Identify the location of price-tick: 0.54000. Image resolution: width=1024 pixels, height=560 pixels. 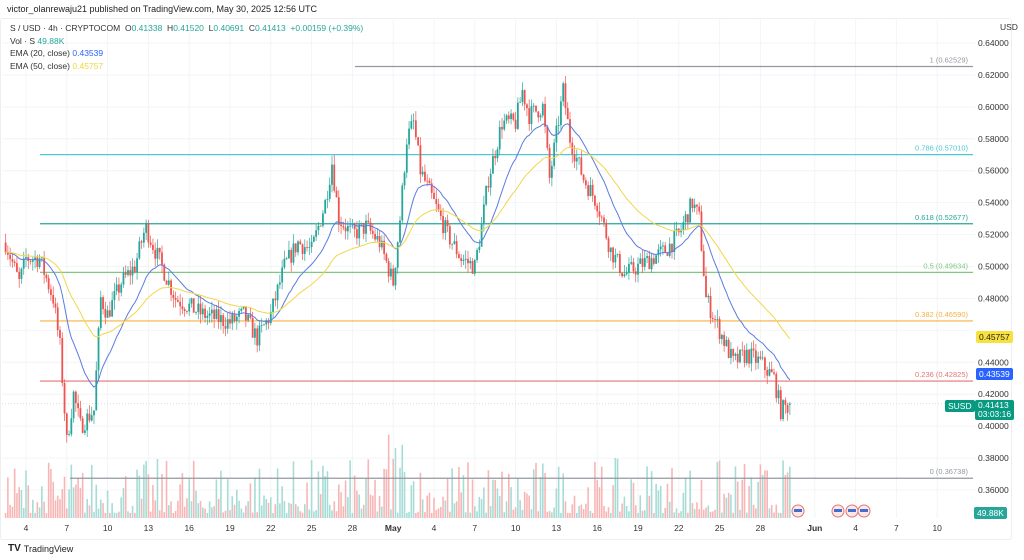
(993, 203).